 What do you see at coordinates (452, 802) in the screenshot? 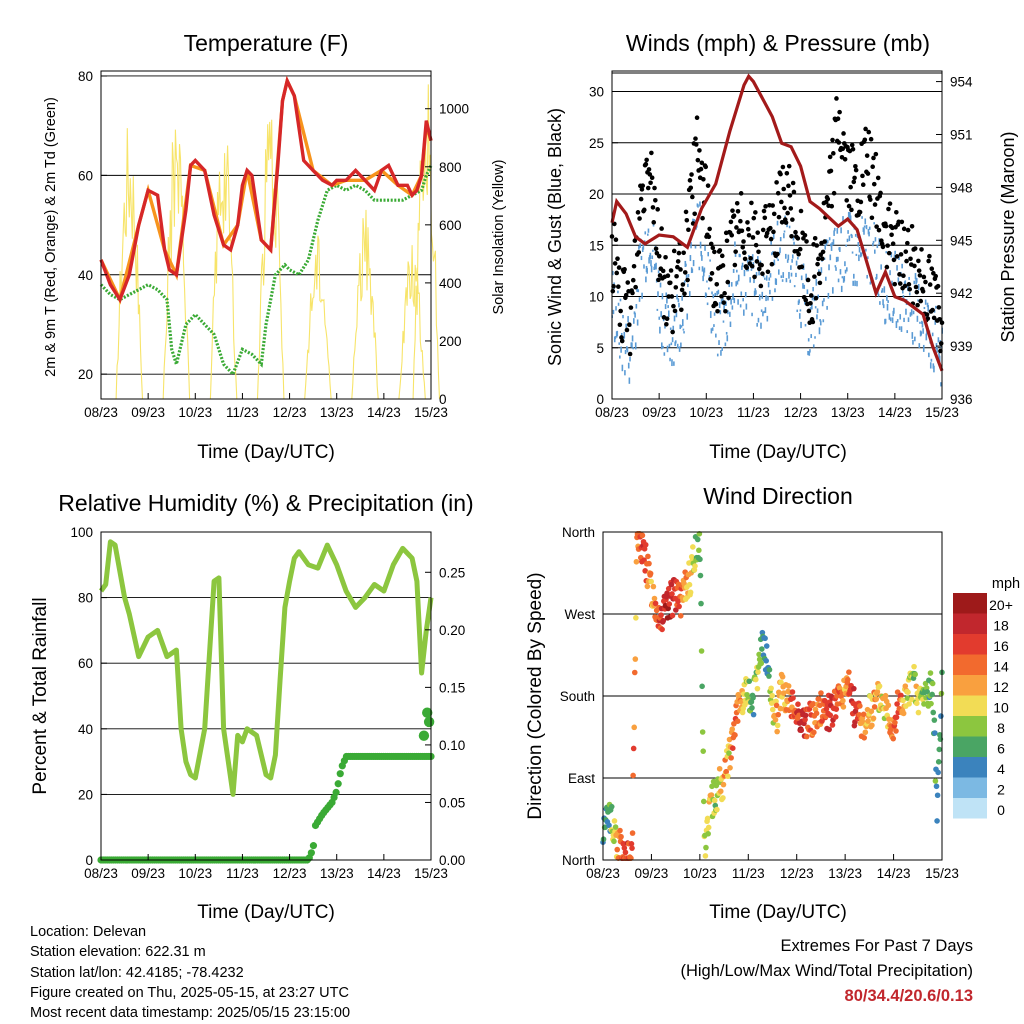
I see `y2-tick-label: 0.05` at bounding box center [452, 802].